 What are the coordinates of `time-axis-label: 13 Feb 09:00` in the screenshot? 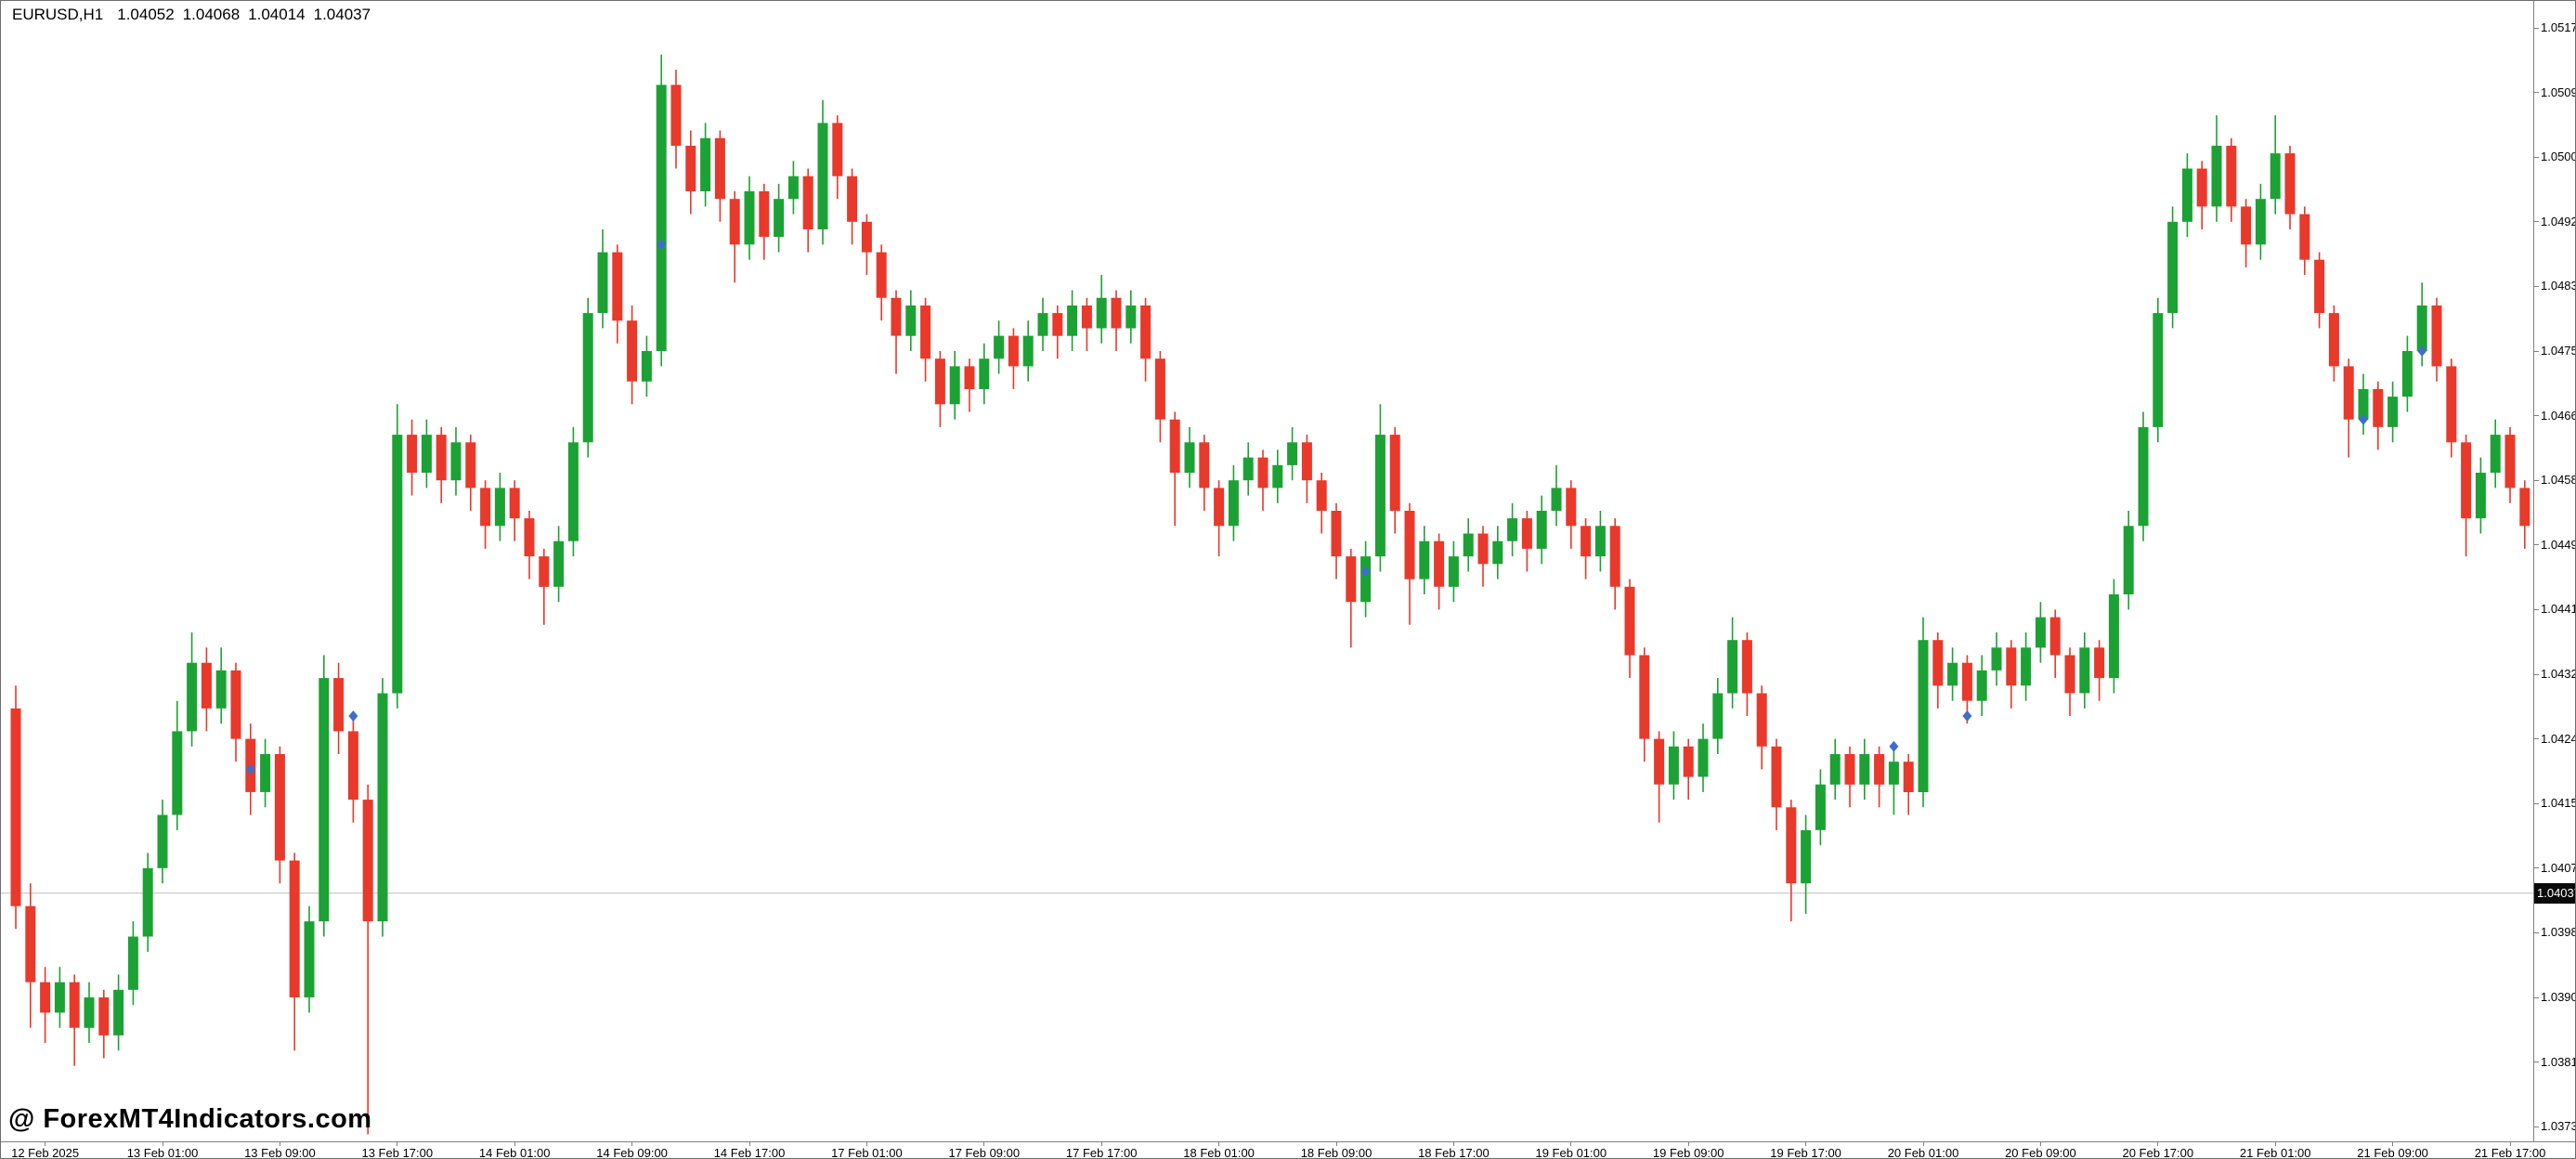 It's located at (280, 1152).